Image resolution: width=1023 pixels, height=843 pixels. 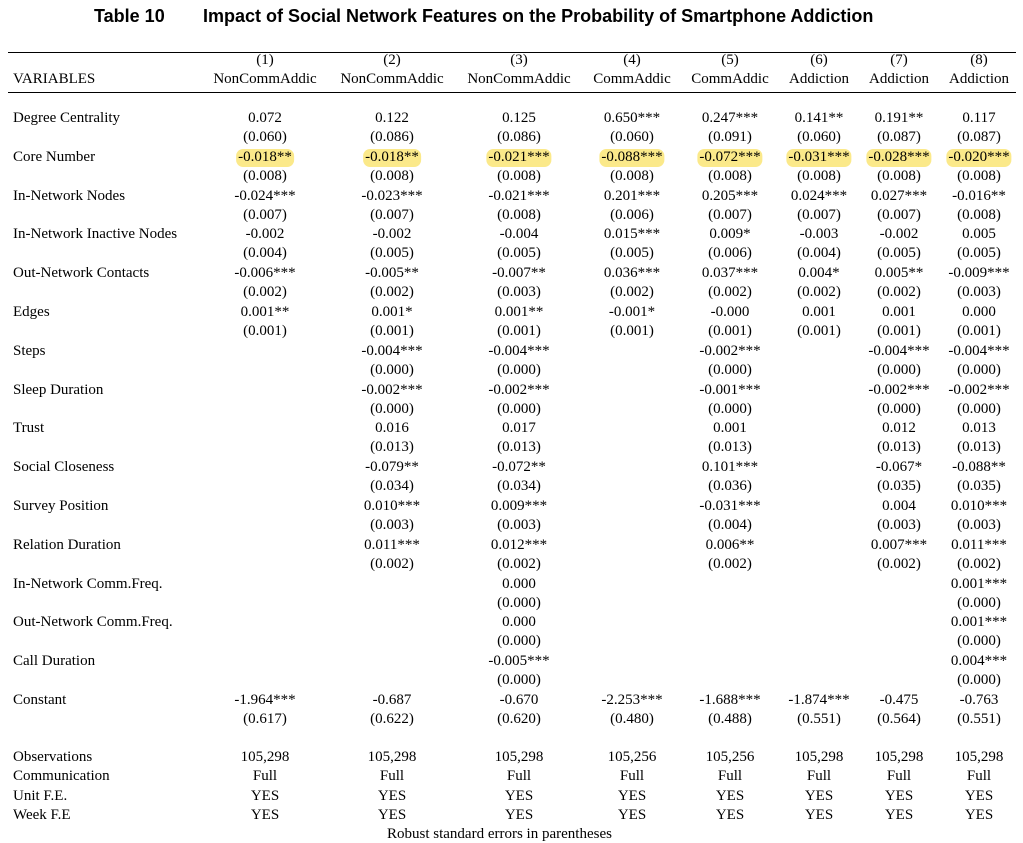 I want to click on coef-cell: -0.072***, so click(x=730, y=158).